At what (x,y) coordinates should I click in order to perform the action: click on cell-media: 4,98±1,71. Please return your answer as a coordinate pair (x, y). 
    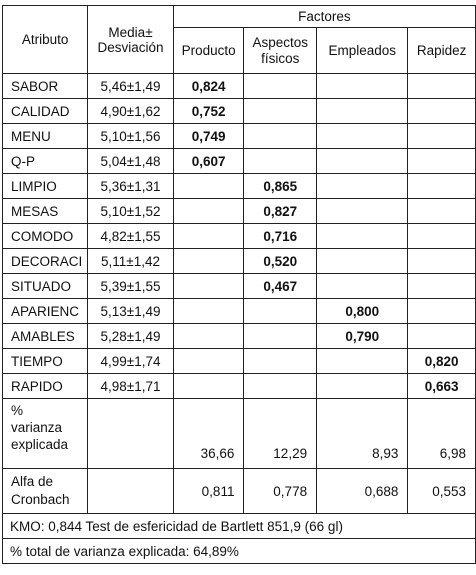
    Looking at the image, I should click on (130, 386).